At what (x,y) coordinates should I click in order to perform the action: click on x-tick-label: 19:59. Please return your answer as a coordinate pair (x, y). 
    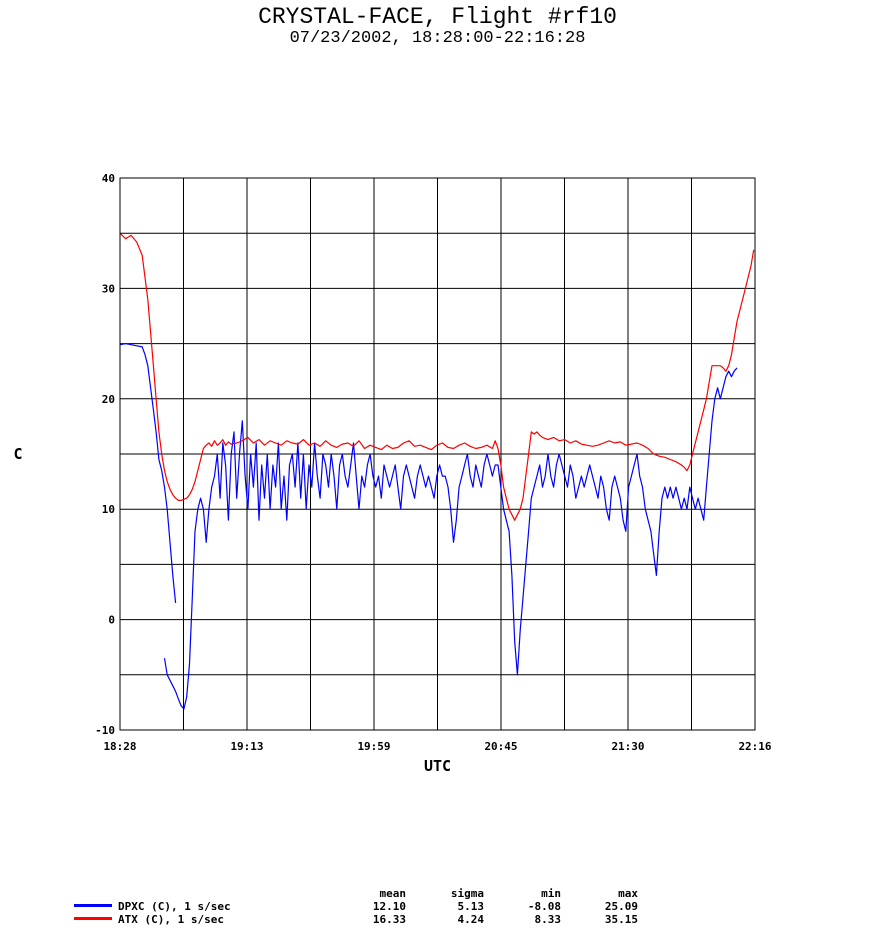
    Looking at the image, I should click on (373, 746).